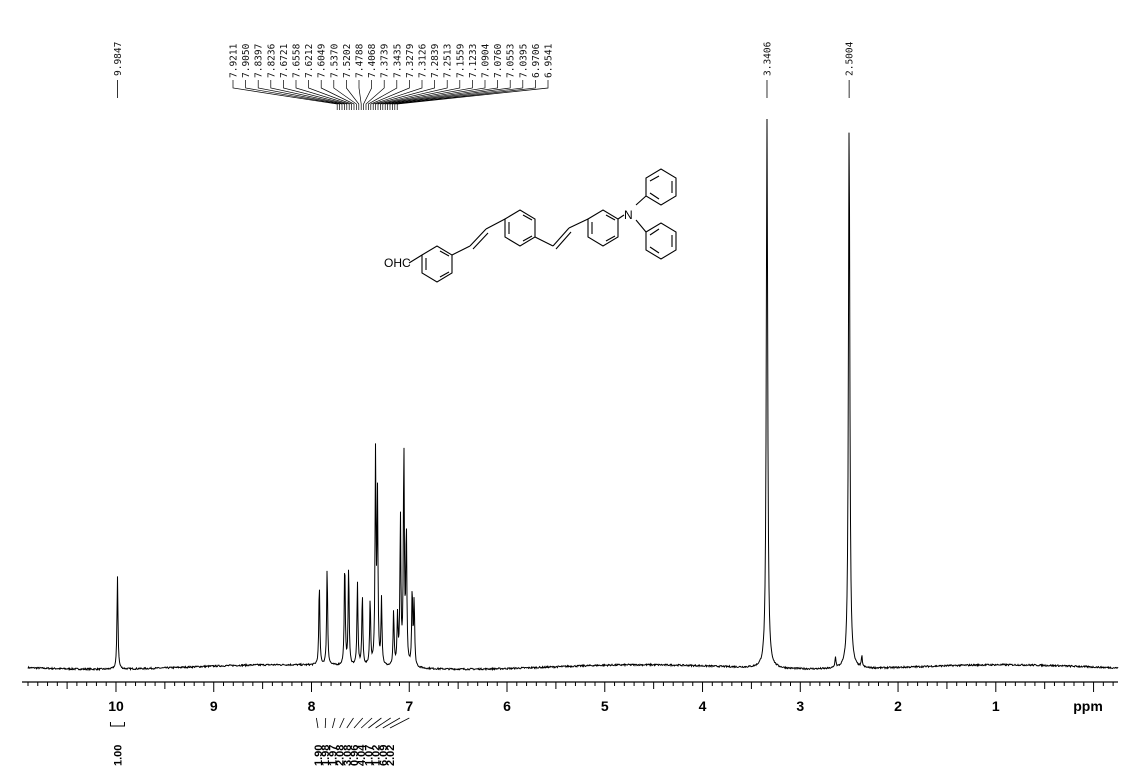 The image size is (1126, 780). Describe the element at coordinates (473, 61) in the screenshot. I see `peak-label: 7.1233` at that location.